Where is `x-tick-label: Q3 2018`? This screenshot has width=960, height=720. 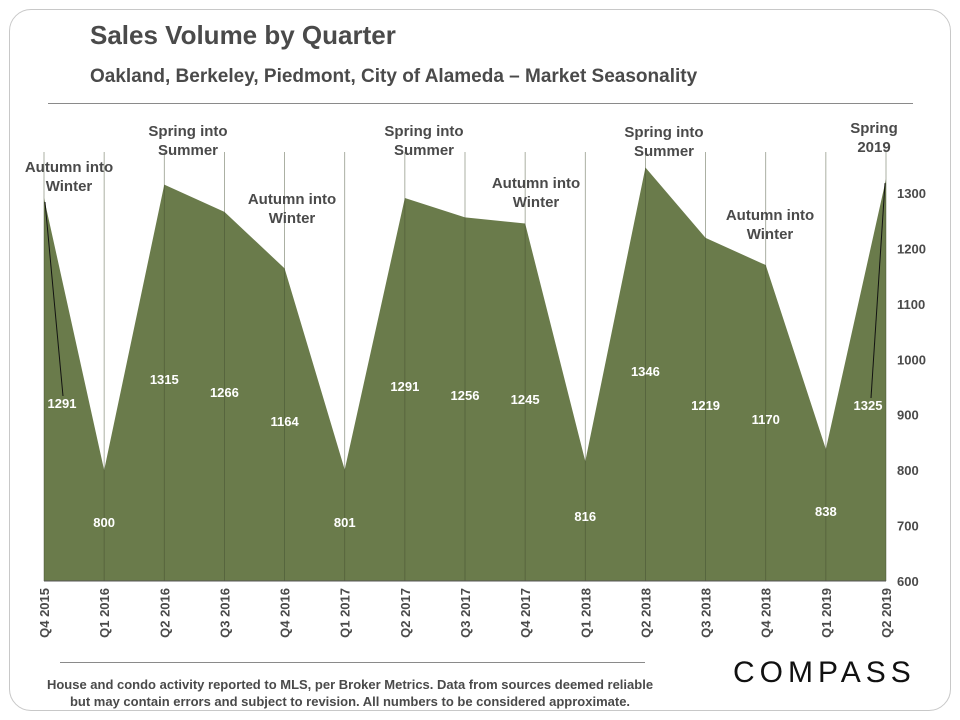 x-tick-label: Q3 2018 is located at coordinates (706, 613).